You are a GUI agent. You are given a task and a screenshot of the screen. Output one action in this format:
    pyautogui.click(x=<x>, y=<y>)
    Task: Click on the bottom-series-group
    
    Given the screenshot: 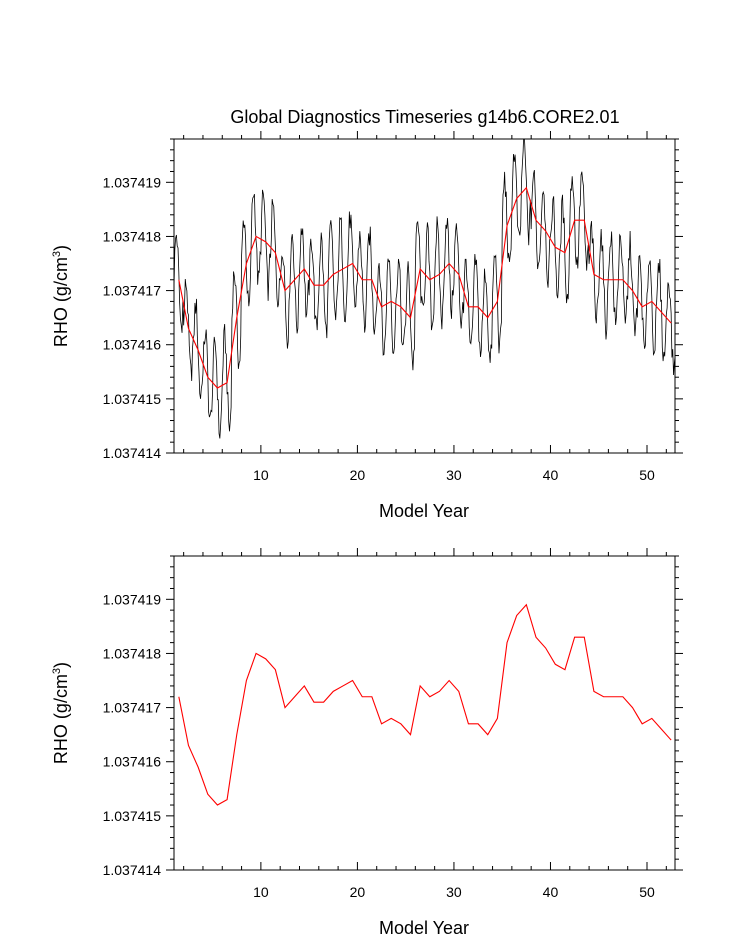 What is the action you would take?
    pyautogui.click(x=425, y=704)
    